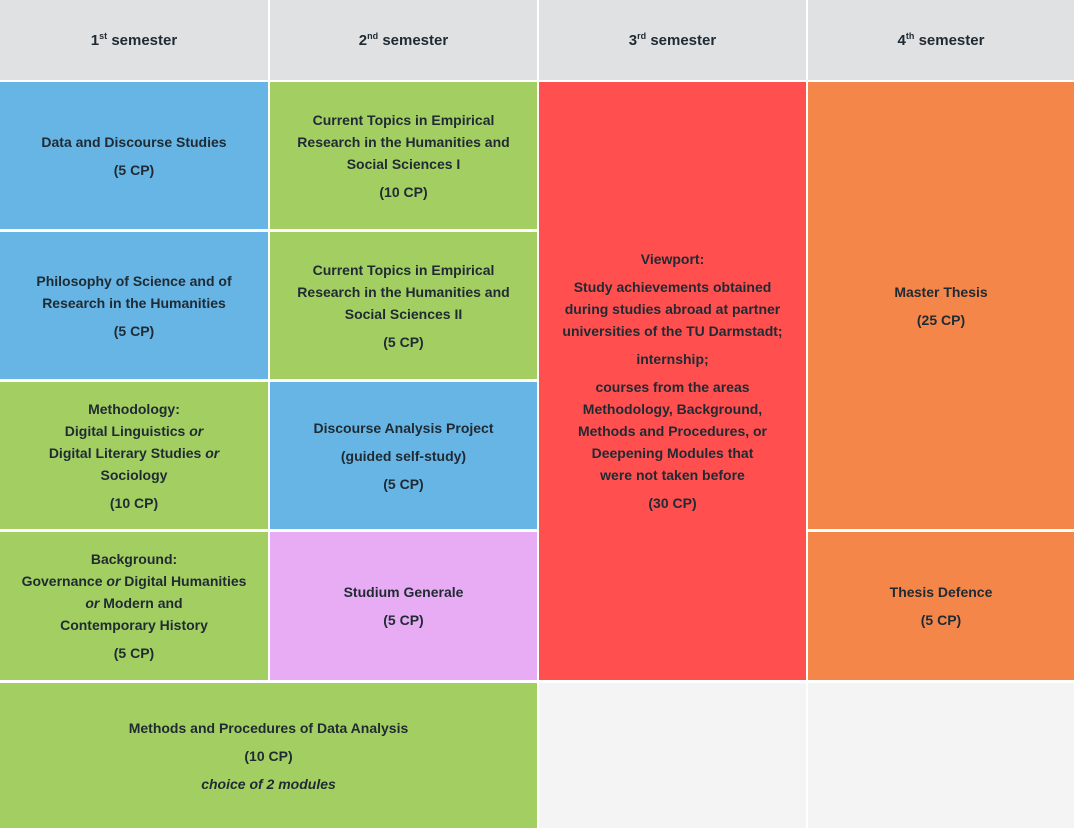  What do you see at coordinates (672, 259) in the screenshot?
I see `module-title: Viewport:` at bounding box center [672, 259].